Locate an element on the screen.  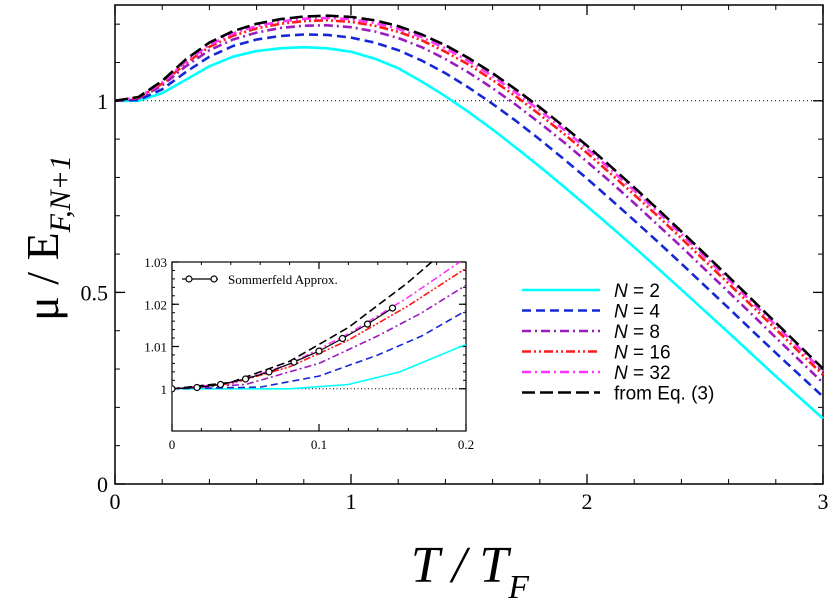
x-axis-title-main: T / T is located at coordinates (461, 565).